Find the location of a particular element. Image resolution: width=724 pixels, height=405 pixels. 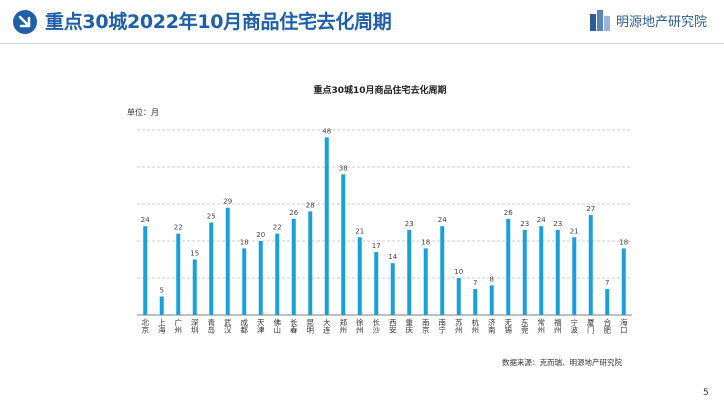

data-label: 25 is located at coordinates (211, 217).